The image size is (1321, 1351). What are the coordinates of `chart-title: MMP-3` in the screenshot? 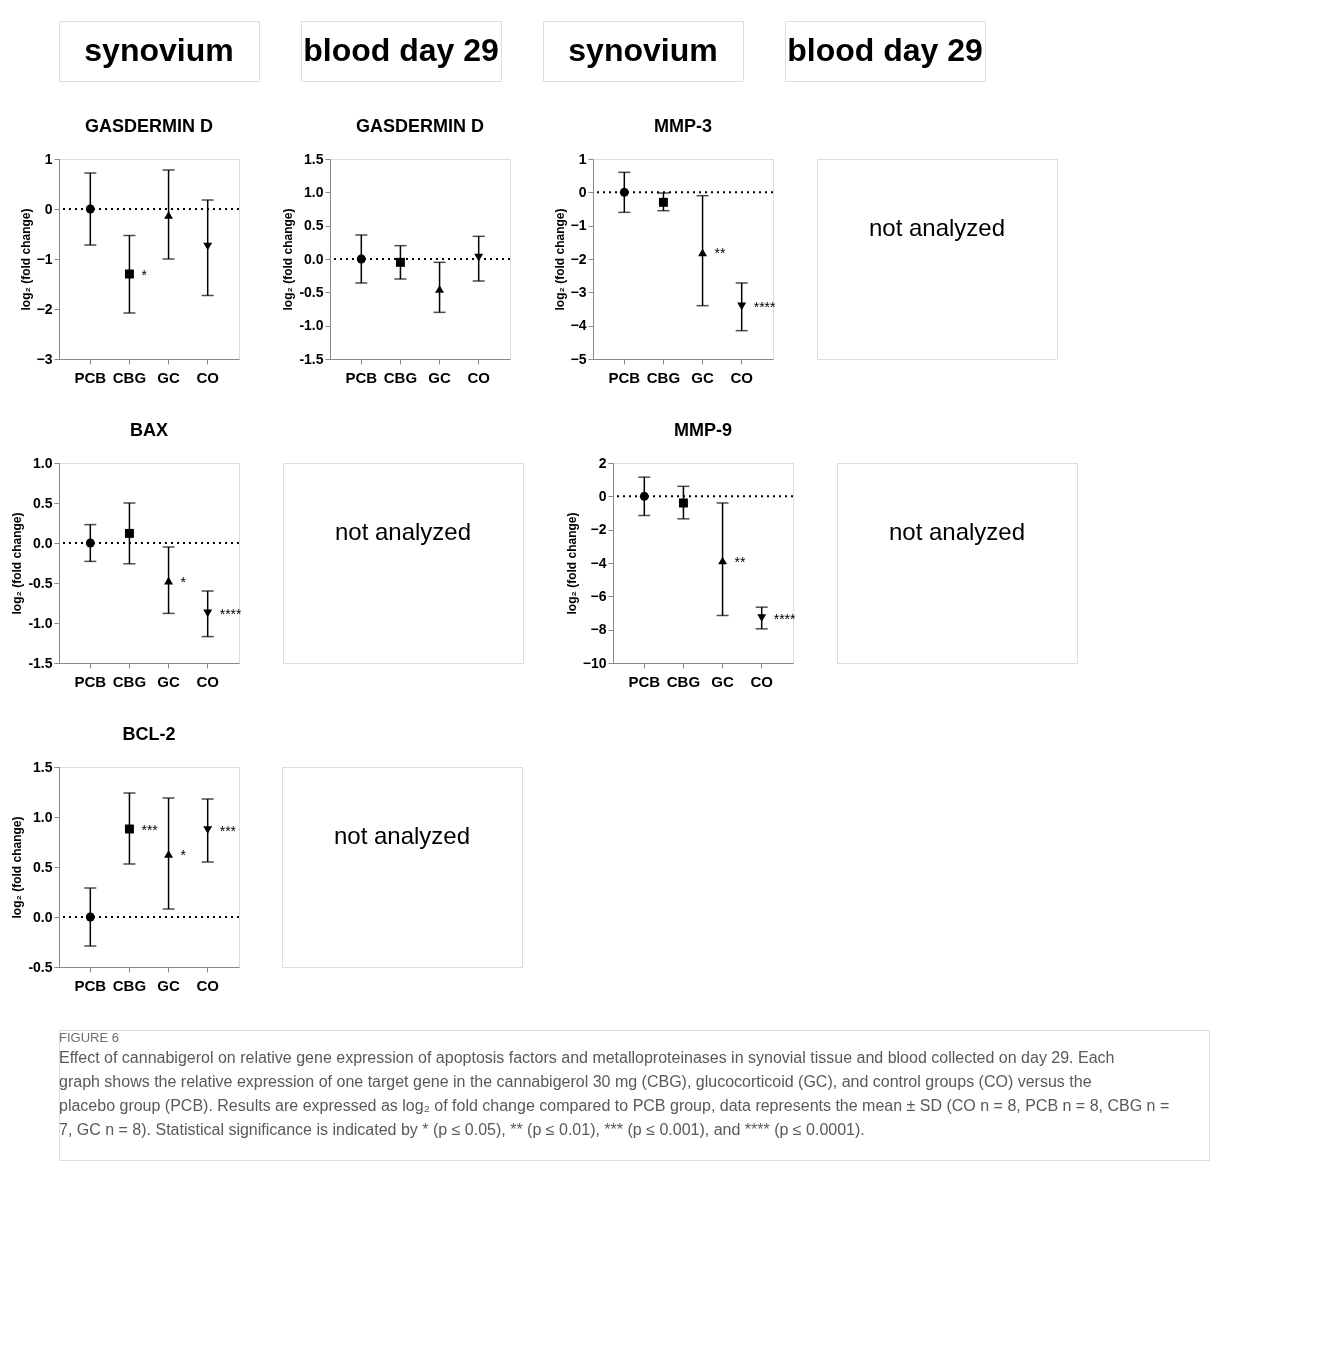 It's located at (683, 126).